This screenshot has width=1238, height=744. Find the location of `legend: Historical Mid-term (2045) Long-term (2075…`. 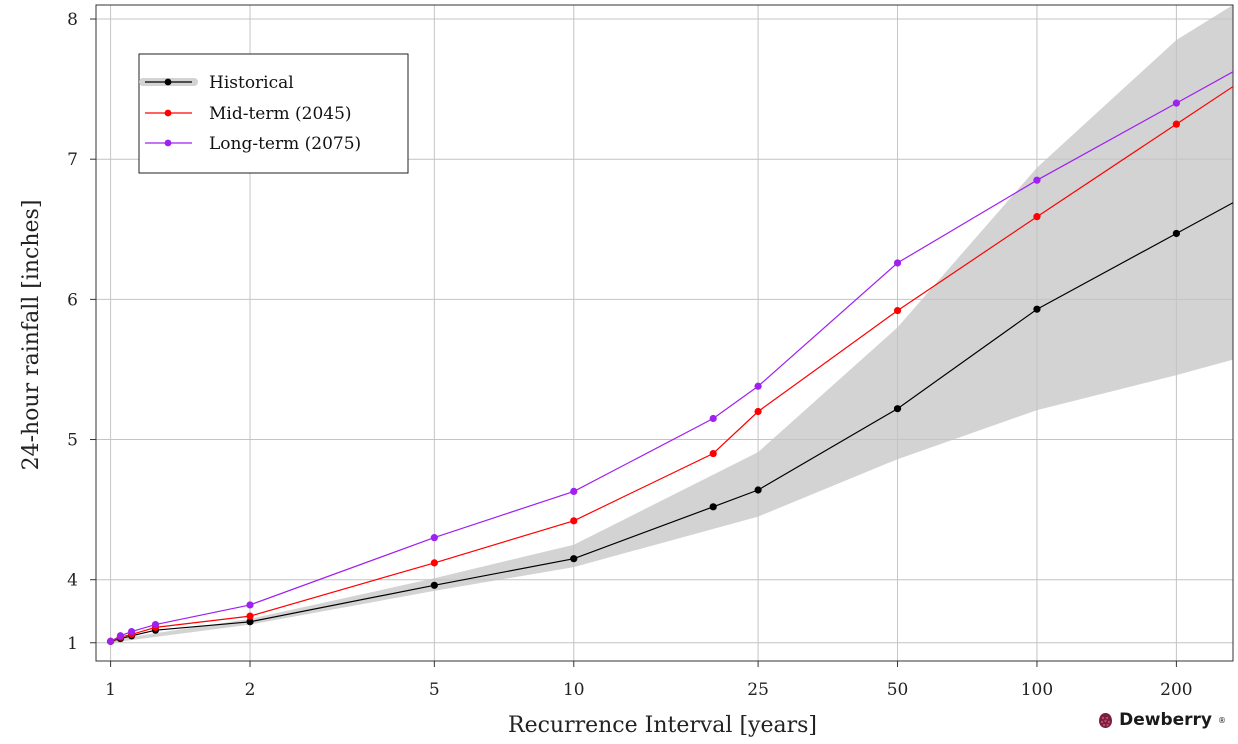

legend: Historical Mid-term (2045) Long-term (2075… is located at coordinates (273, 113).